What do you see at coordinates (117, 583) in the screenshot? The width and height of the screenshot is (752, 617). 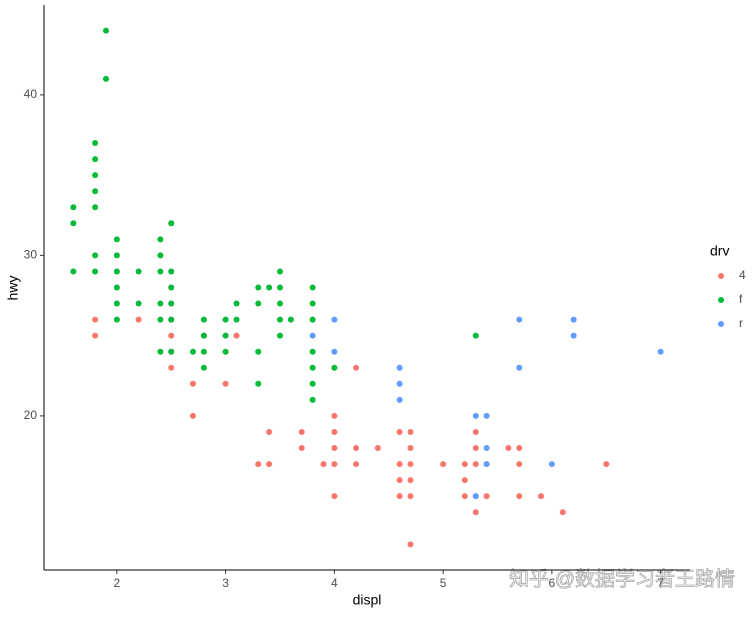 I see `x-tick-label: 2` at bounding box center [117, 583].